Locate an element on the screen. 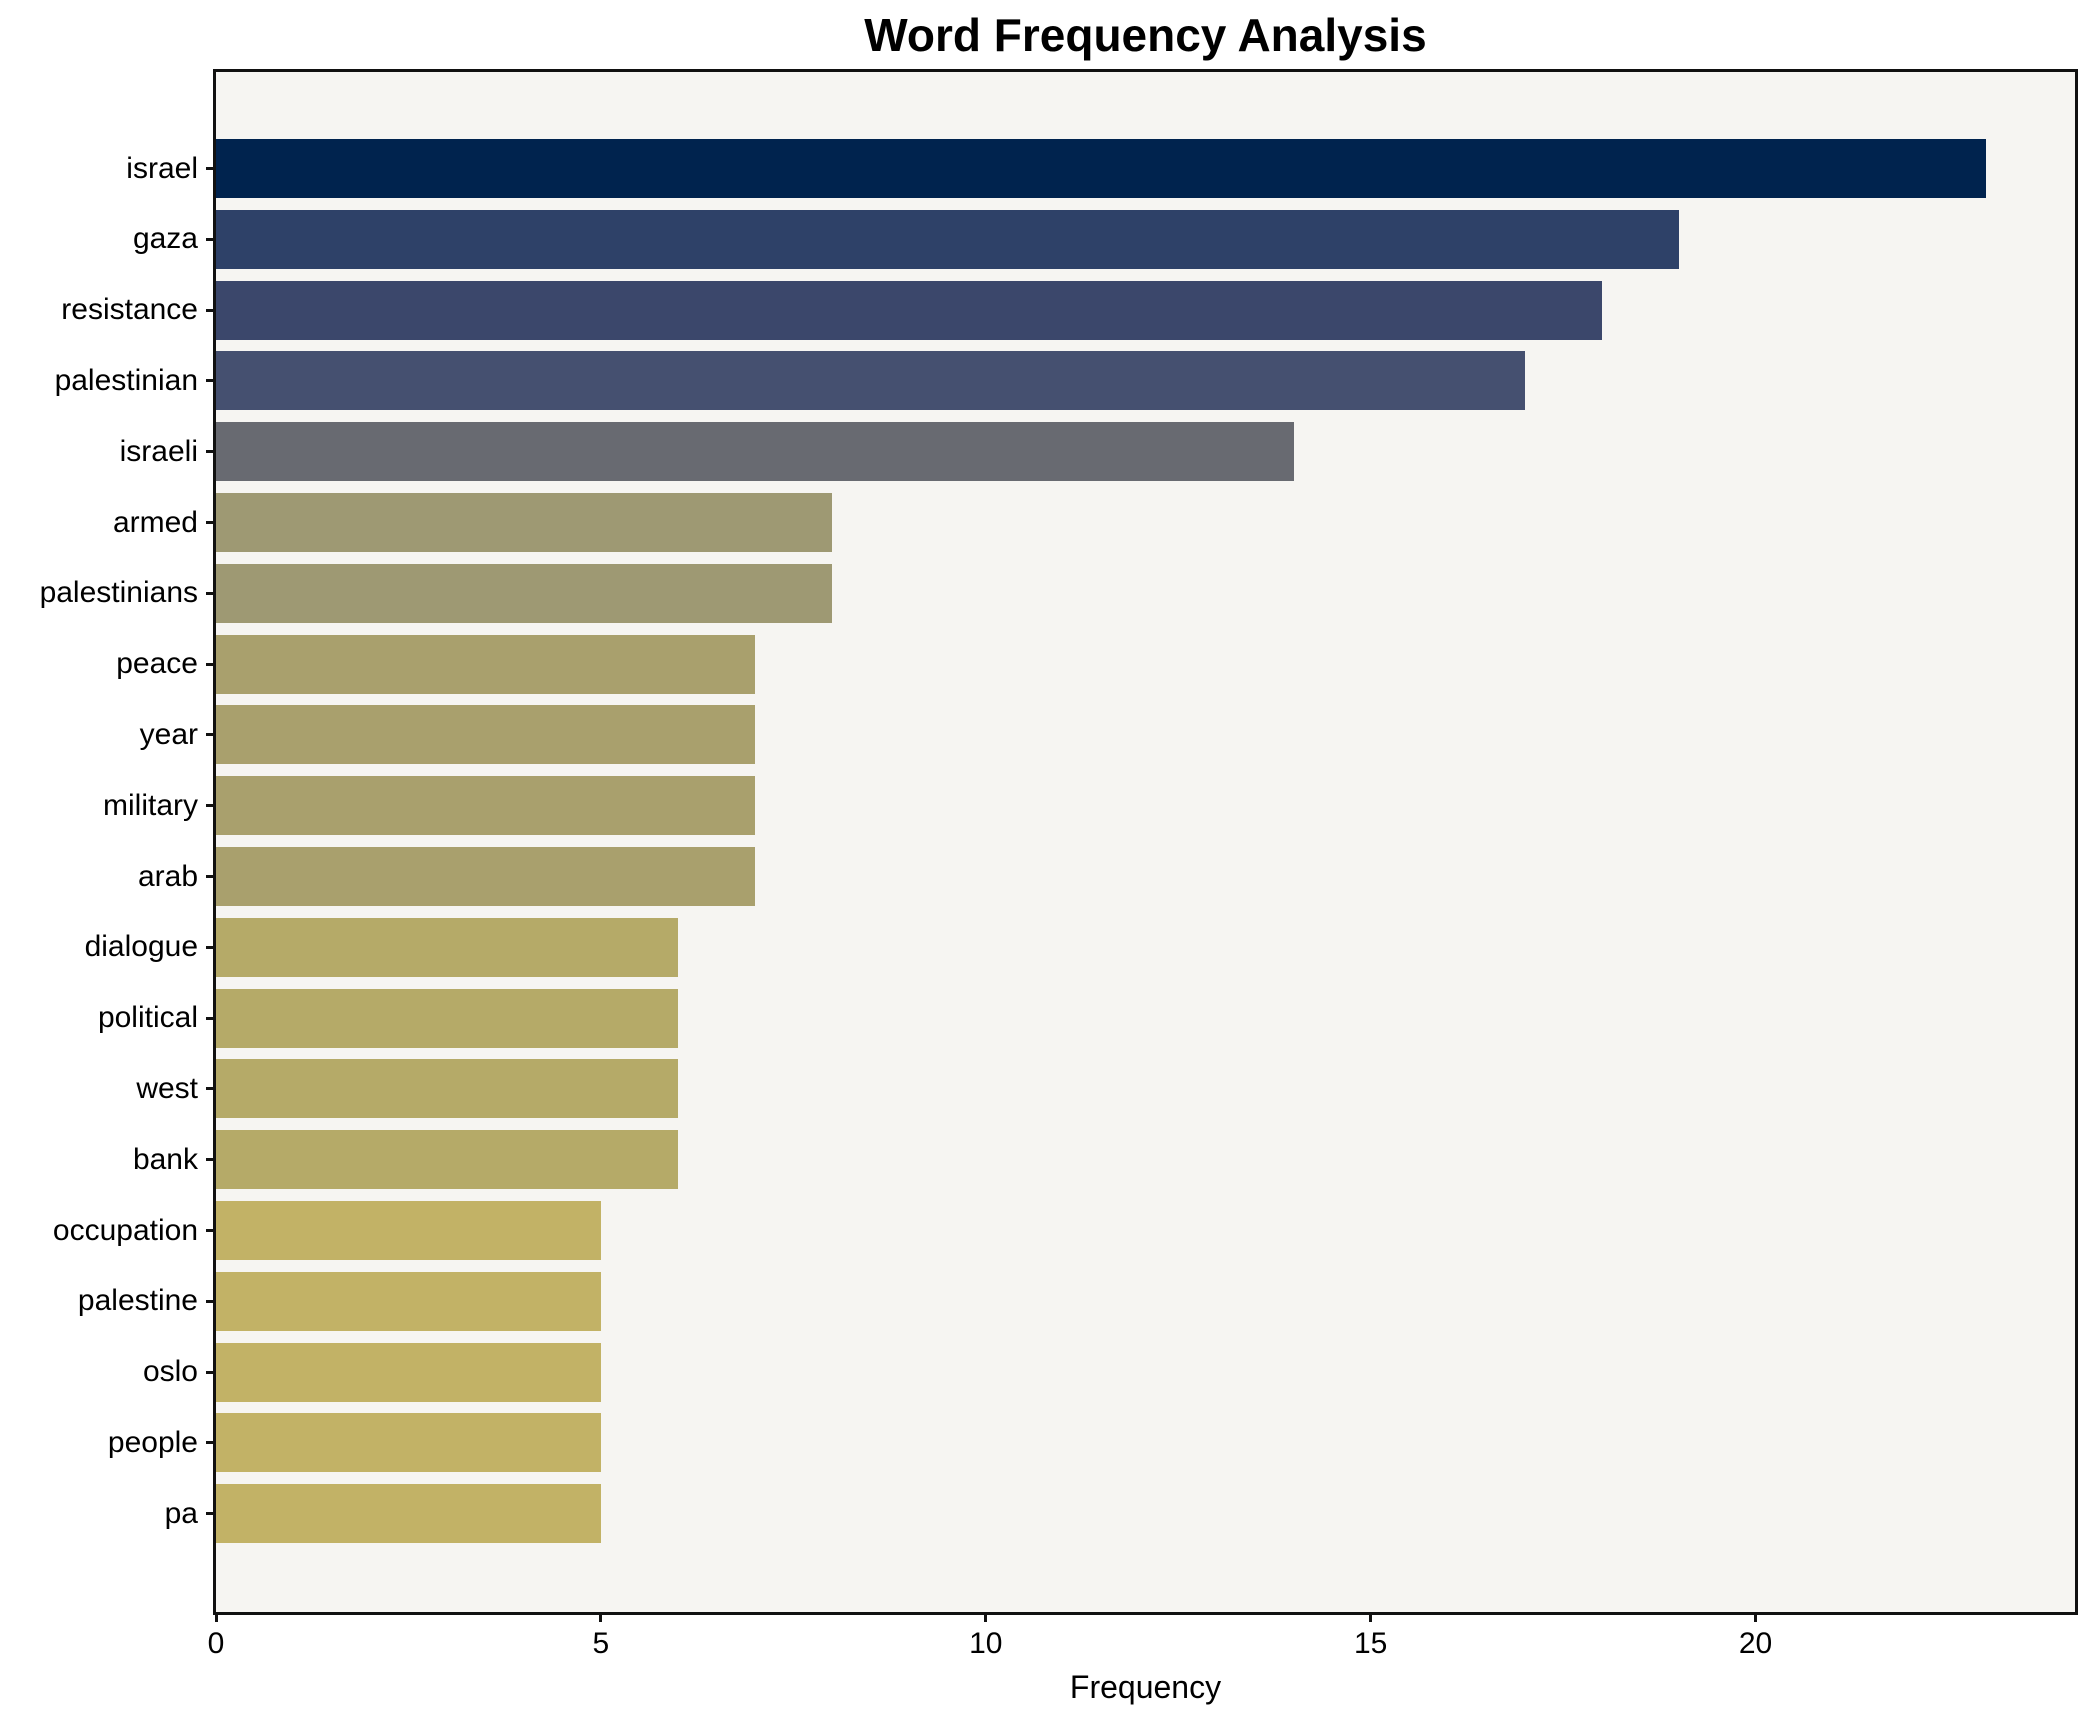 This screenshot has height=1722, width=2095. y-tick-arab is located at coordinates (211, 876).